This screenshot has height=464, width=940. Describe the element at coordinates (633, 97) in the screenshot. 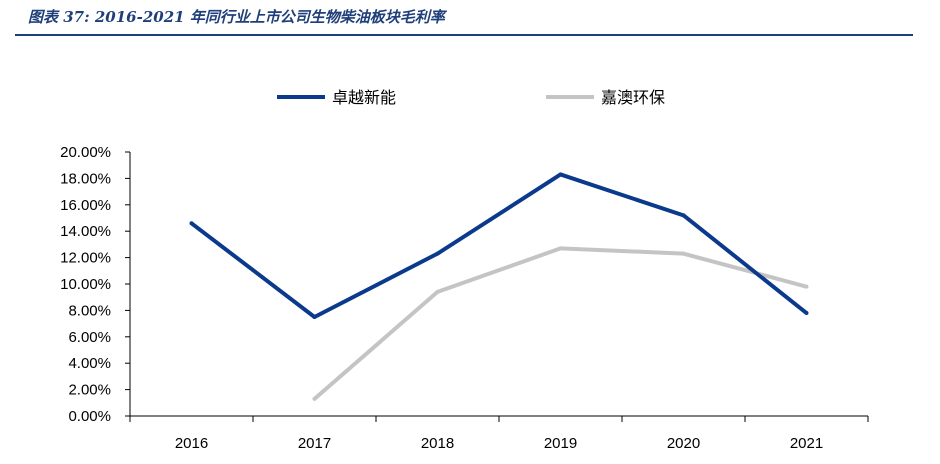

I see `legend-label-2: 嘉澳环保` at that location.